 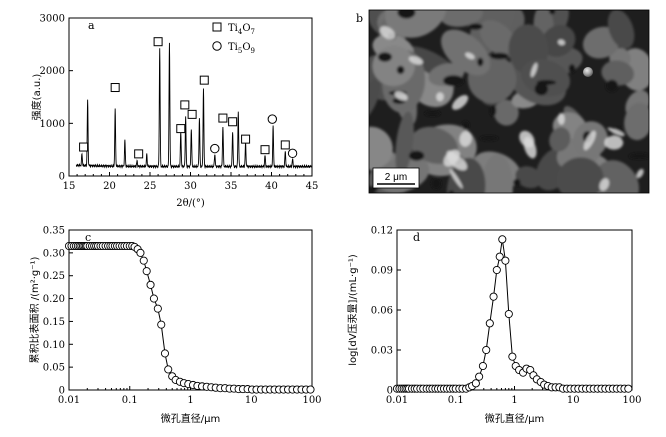 What do you see at coordinates (36, 97) in the screenshot?
I see `y-axis-label: 强度(a.u.)` at bounding box center [36, 97].